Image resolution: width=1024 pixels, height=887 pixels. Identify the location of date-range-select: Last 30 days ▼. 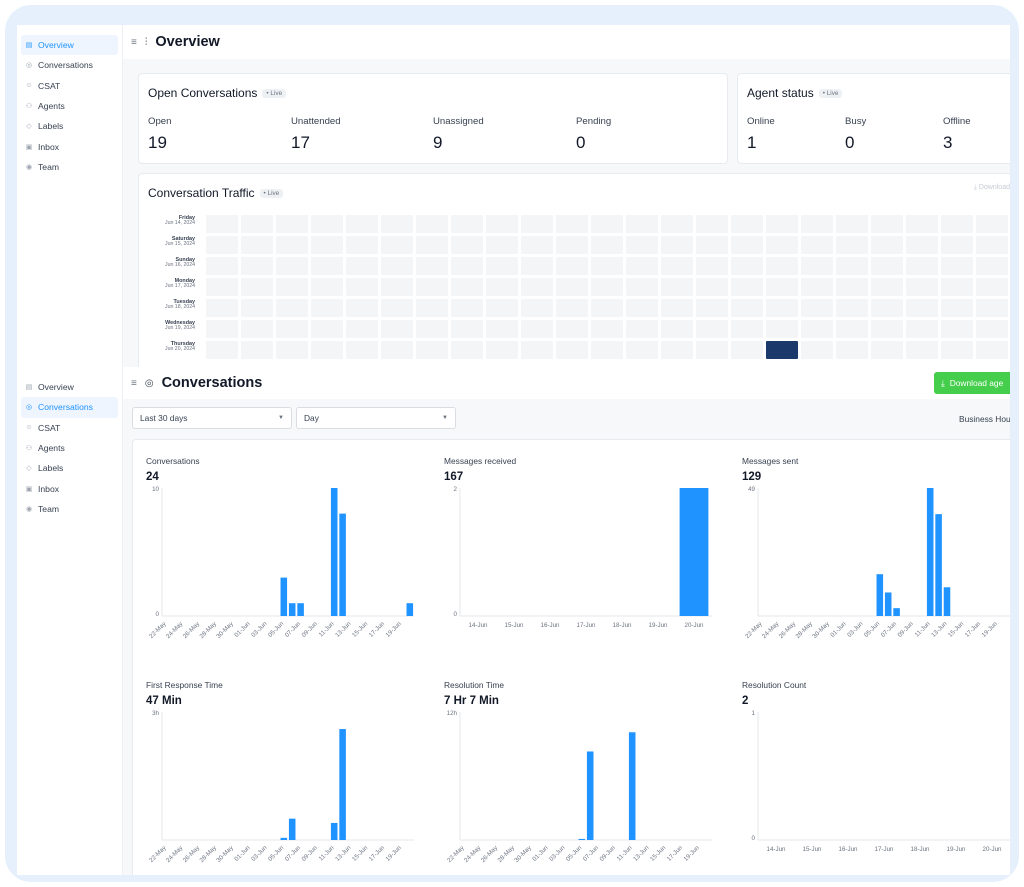
(212, 418).